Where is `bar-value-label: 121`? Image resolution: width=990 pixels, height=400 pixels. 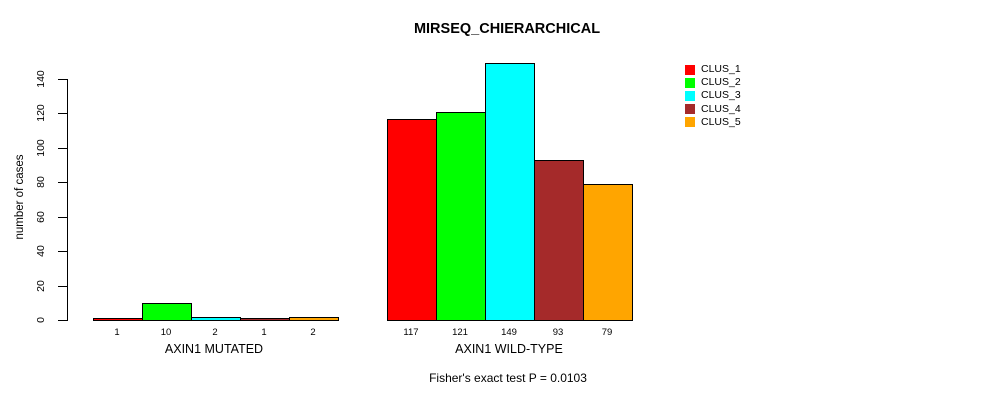
bar-value-label: 121 is located at coordinates (460, 332).